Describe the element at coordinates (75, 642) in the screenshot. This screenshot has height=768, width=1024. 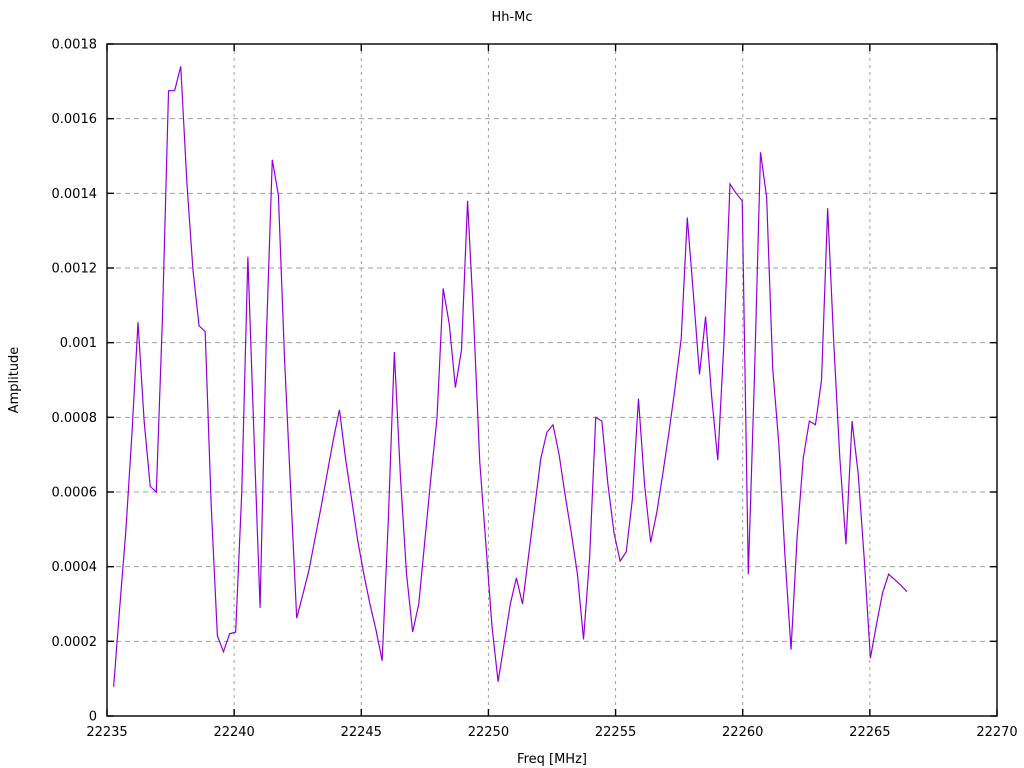
I see `y-tick-label: 0.0002` at that location.